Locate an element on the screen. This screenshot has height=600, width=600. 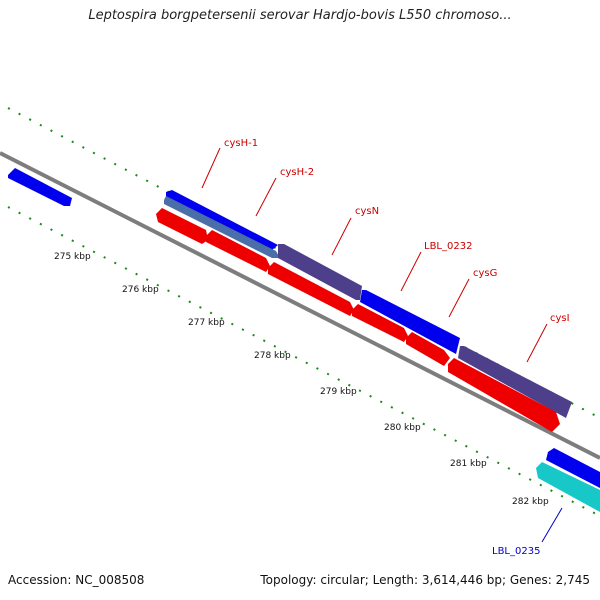
gene-label: cysI is located at coordinates (560, 318).